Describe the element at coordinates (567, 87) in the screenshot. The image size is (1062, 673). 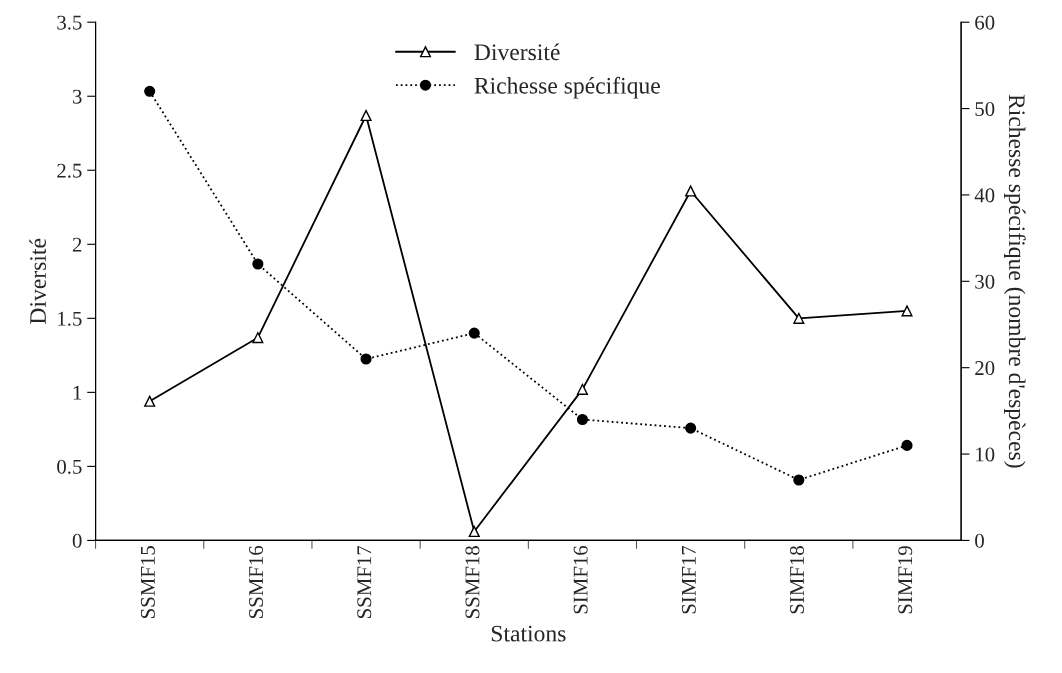
I see `legend-label: Richesse spécifique` at that location.